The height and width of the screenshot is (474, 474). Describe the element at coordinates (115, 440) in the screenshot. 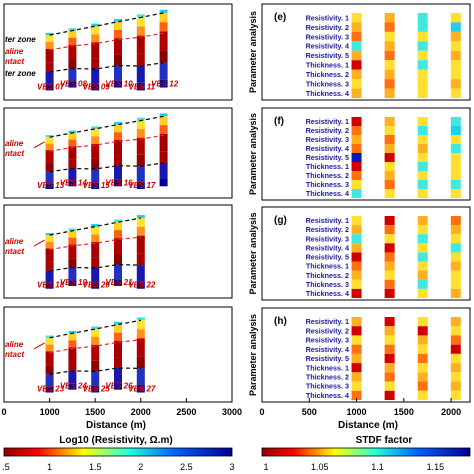

I see `left-colorbar-title: Log10 (Resistivity, Ω.m)` at that location.